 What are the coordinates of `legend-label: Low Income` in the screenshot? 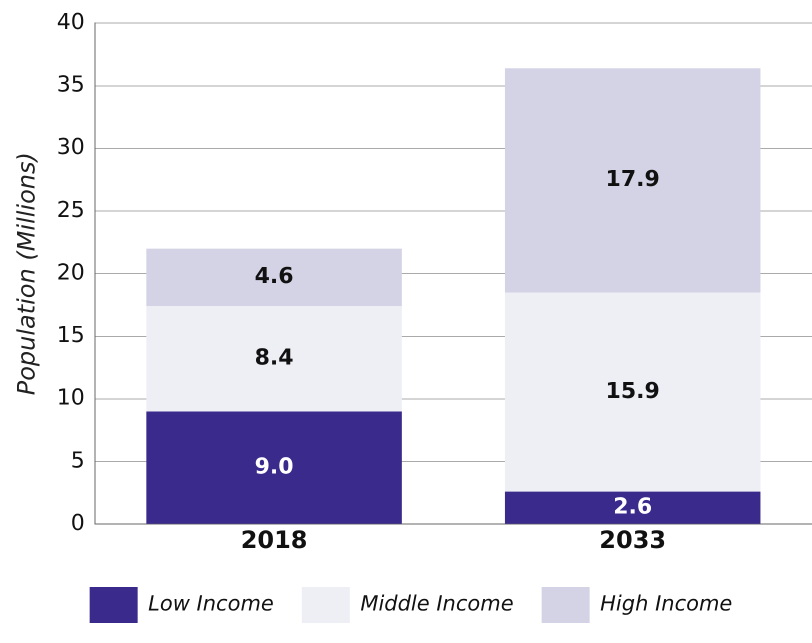 It's located at (211, 603).